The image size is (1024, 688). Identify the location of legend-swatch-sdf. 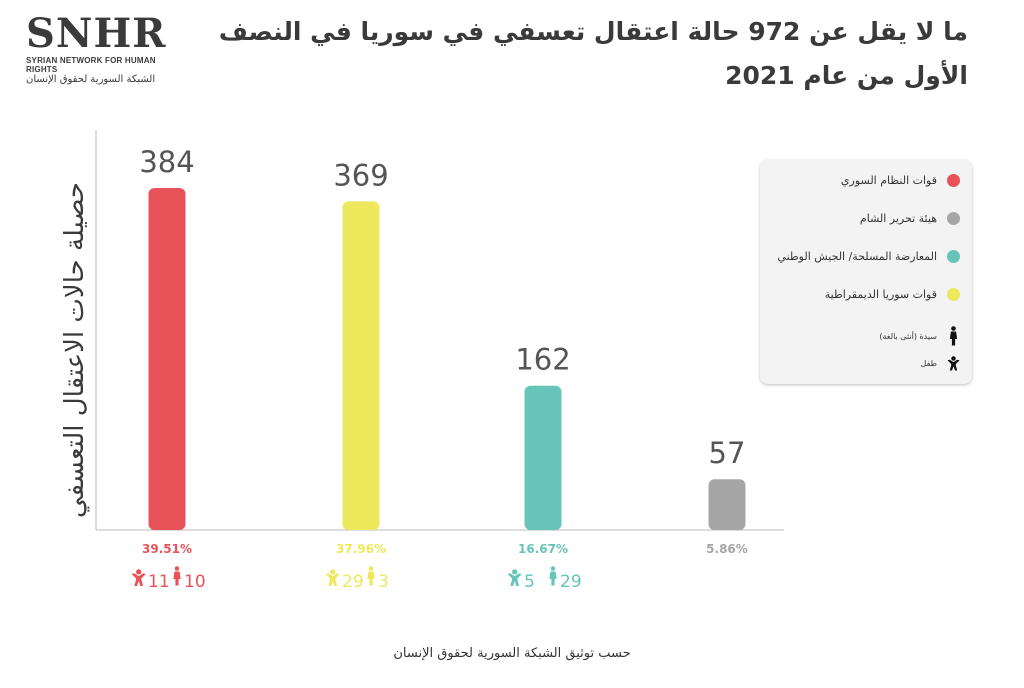
(953, 294).